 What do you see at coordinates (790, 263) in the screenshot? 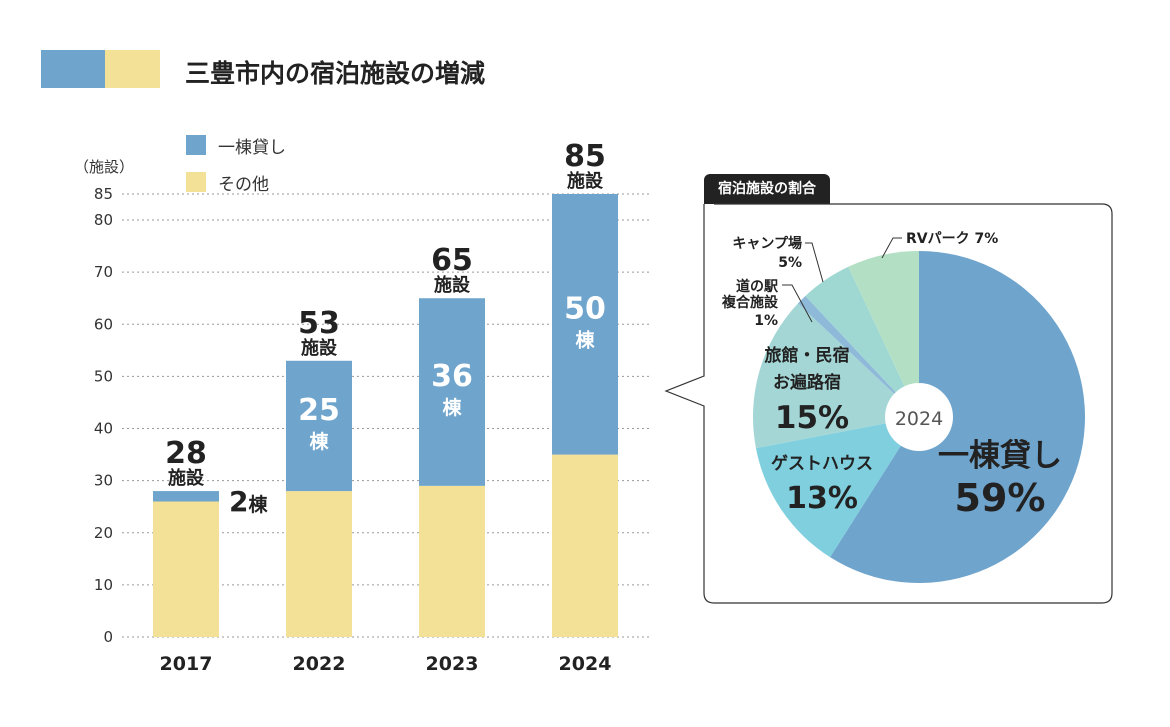
I see `pie-campsite-percent: 5%` at bounding box center [790, 263].